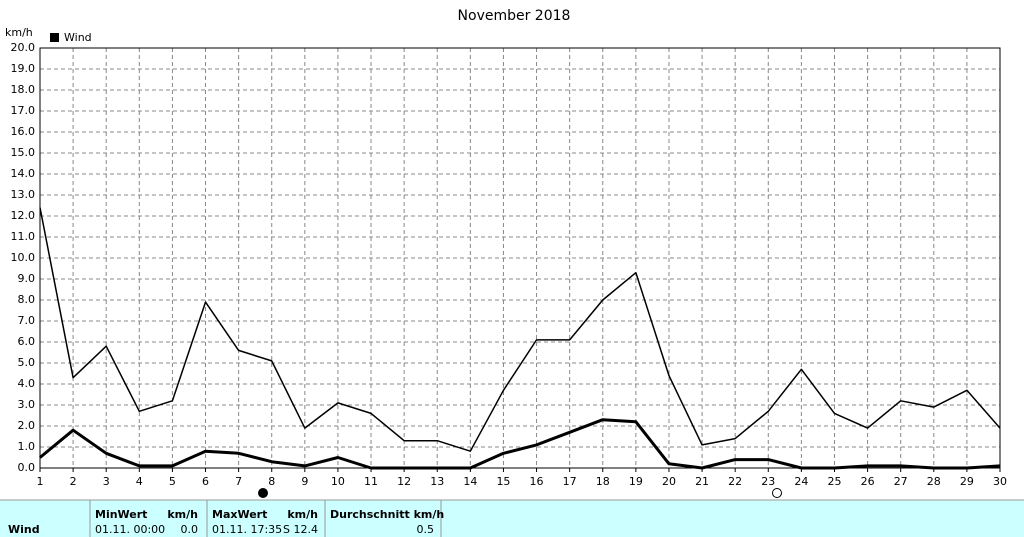 The width and height of the screenshot is (1024, 537). What do you see at coordinates (901, 481) in the screenshot?
I see `x-tick-label: 27` at bounding box center [901, 481].